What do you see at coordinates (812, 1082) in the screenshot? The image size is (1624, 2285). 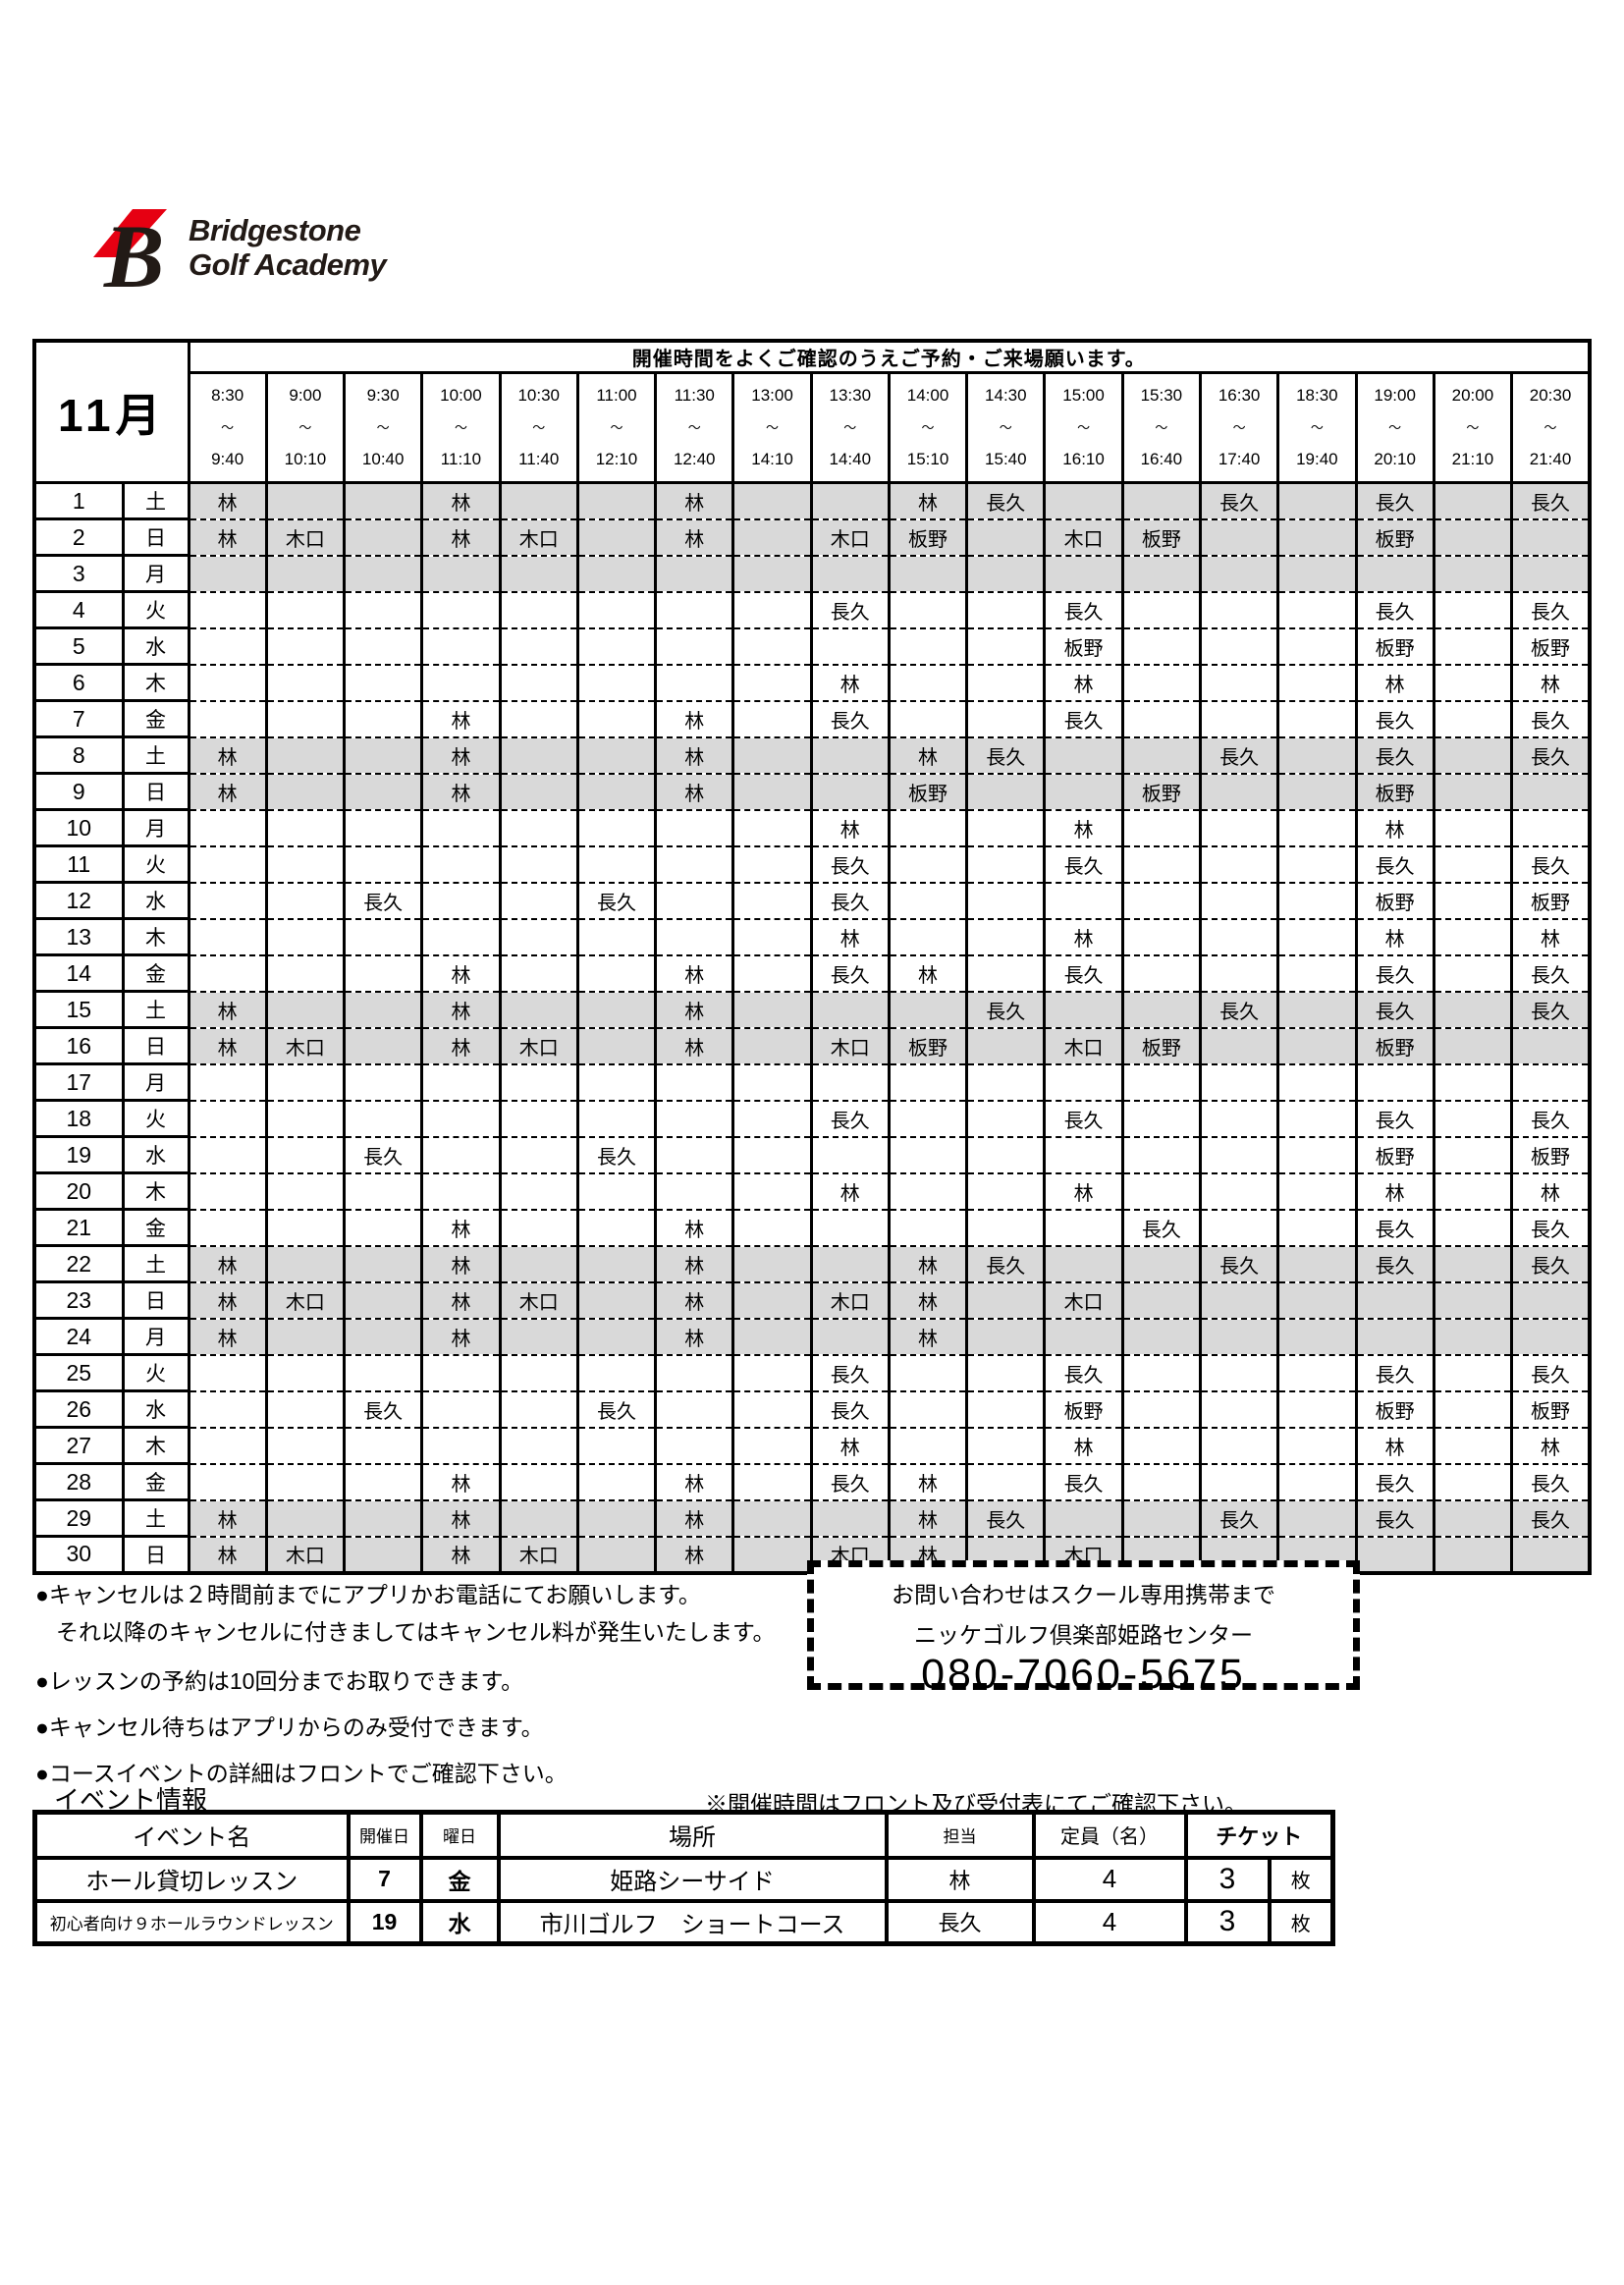 I see `day-row: 17 月` at bounding box center [812, 1082].